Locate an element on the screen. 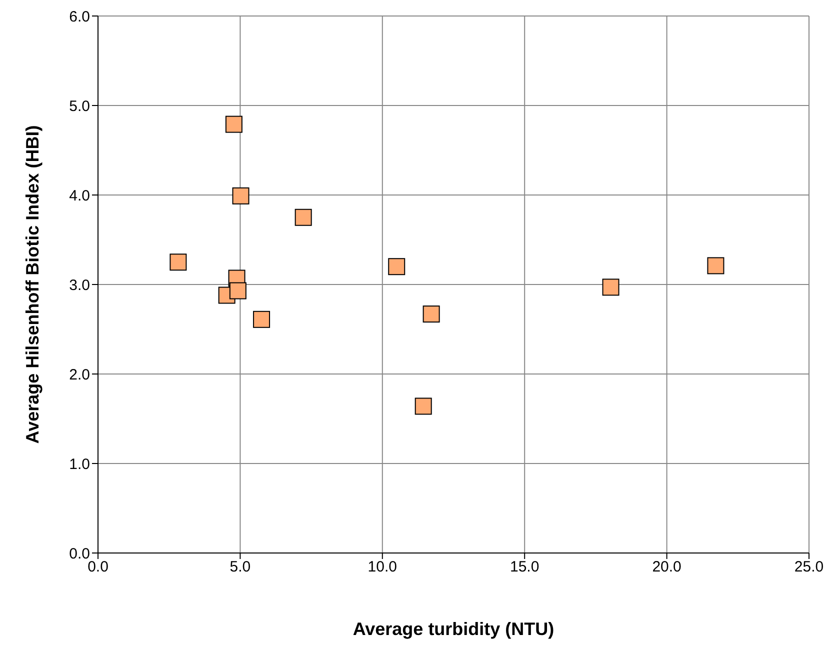 The image size is (835, 655). y-tick-label: 2.0 is located at coordinates (79, 375).